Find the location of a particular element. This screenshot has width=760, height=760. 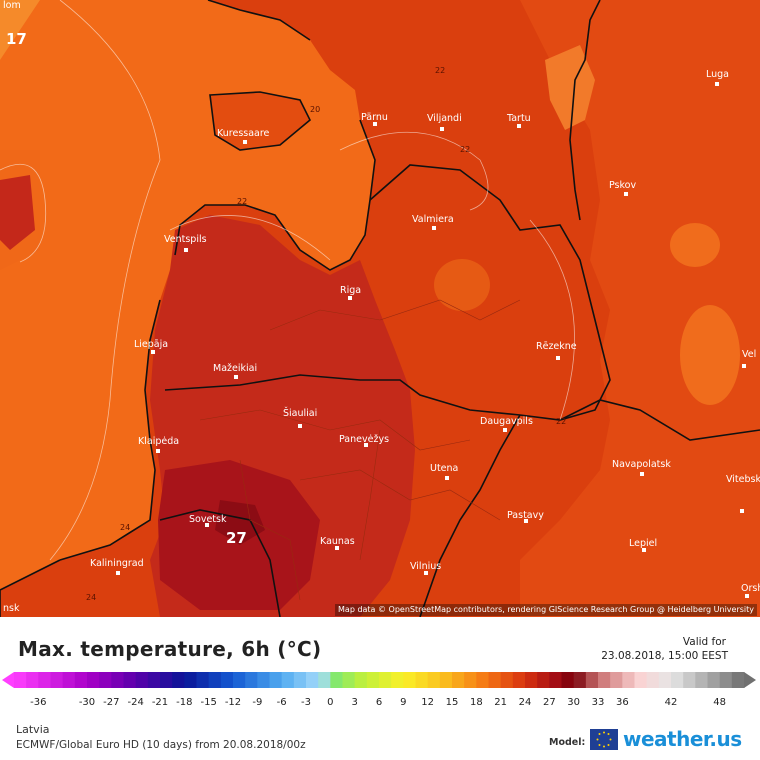

city-label-valmiera: Valmiera is located at coordinates (433, 219).